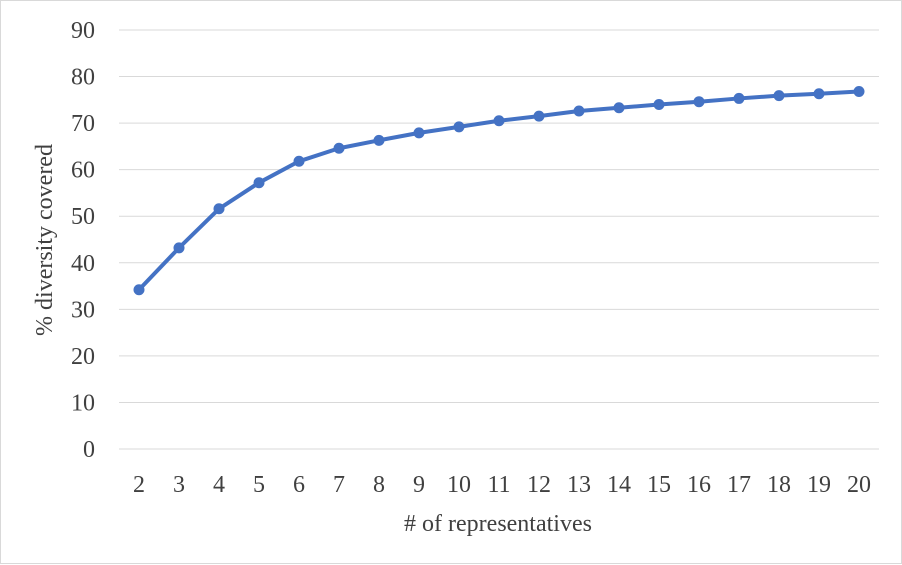  I want to click on y-tick-label: 40, so click(83, 264).